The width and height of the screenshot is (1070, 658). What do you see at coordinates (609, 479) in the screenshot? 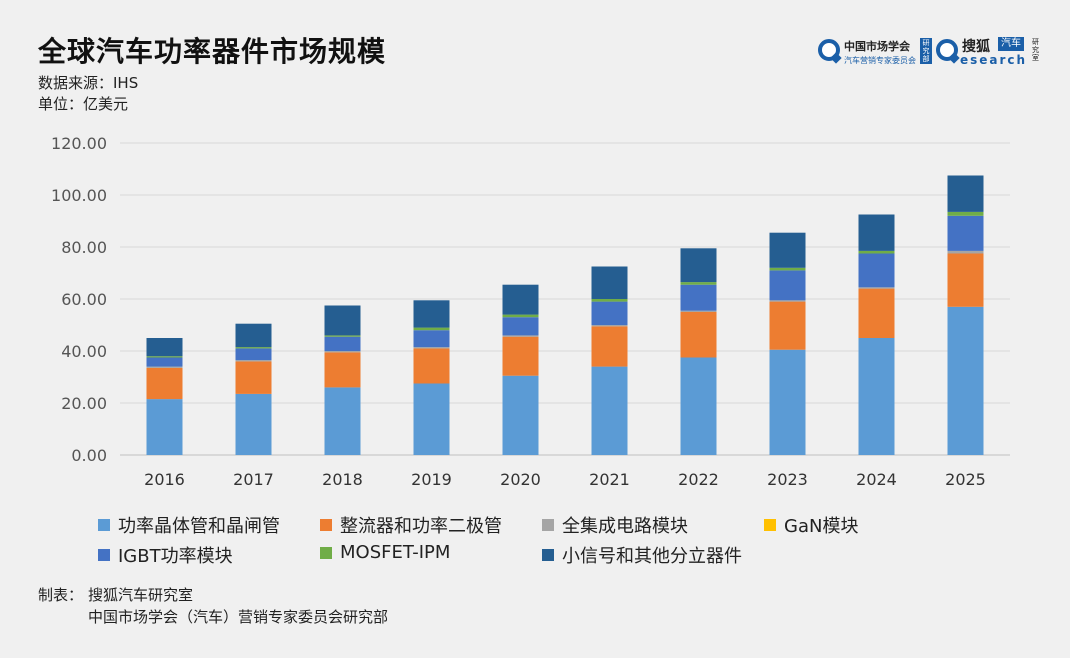
I see `x-tick-label: 2021` at bounding box center [609, 479].